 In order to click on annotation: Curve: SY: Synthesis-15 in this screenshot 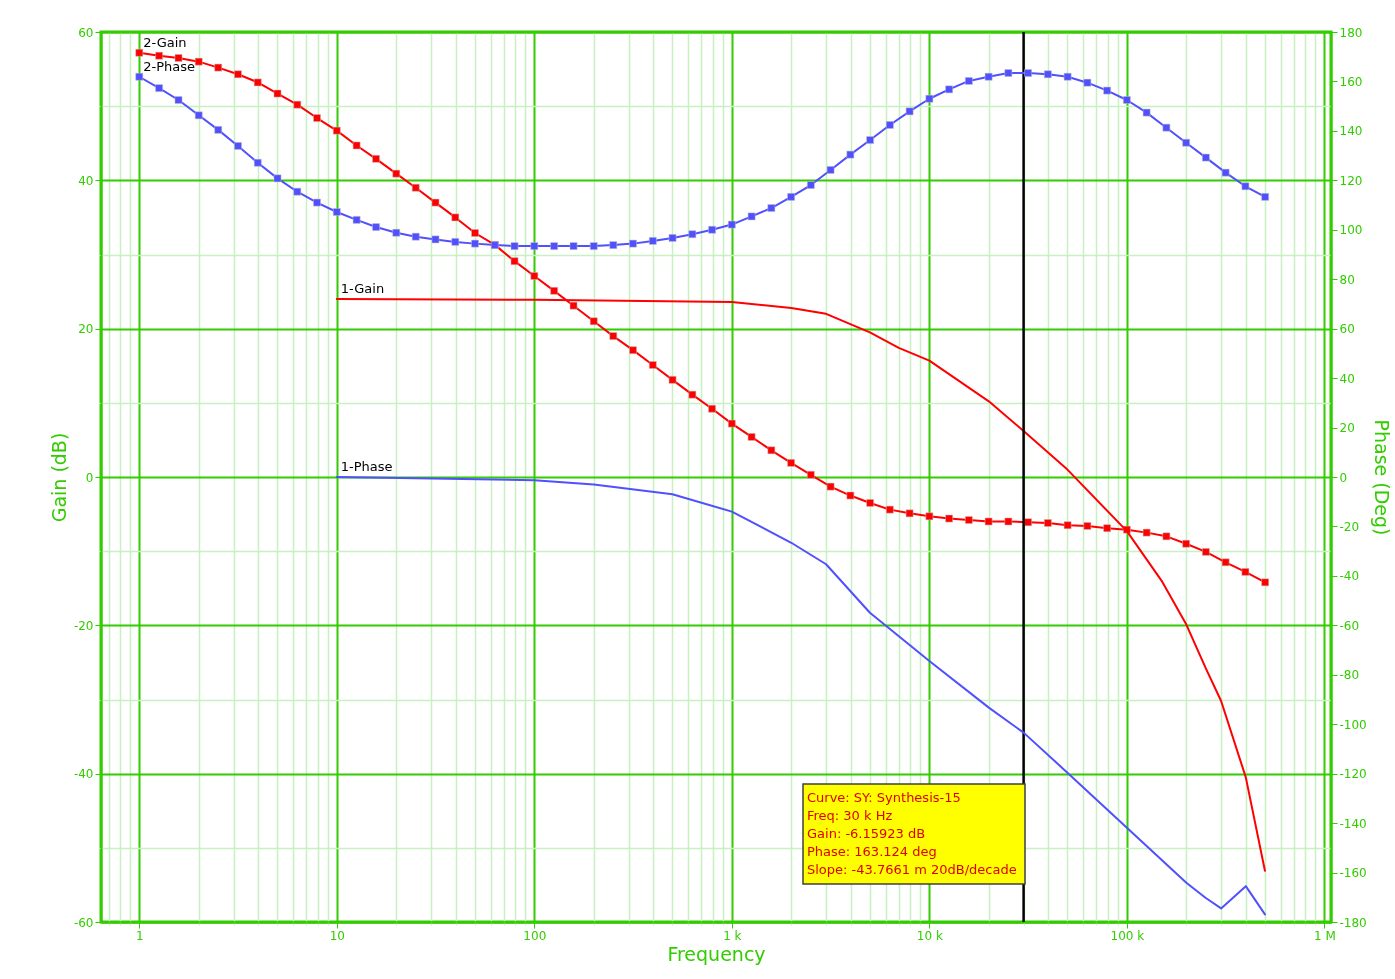, I will do `click(884, 797)`.